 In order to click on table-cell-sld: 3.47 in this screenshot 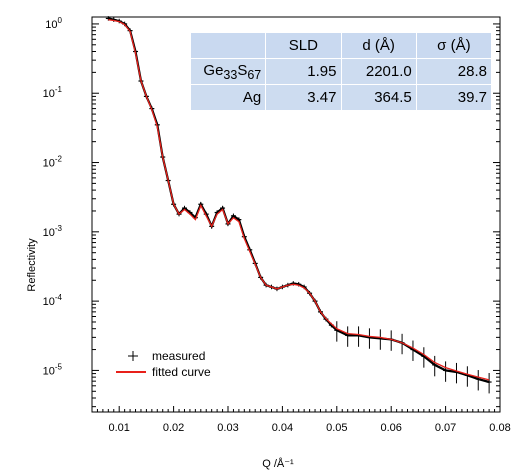, I will do `click(303, 97)`.